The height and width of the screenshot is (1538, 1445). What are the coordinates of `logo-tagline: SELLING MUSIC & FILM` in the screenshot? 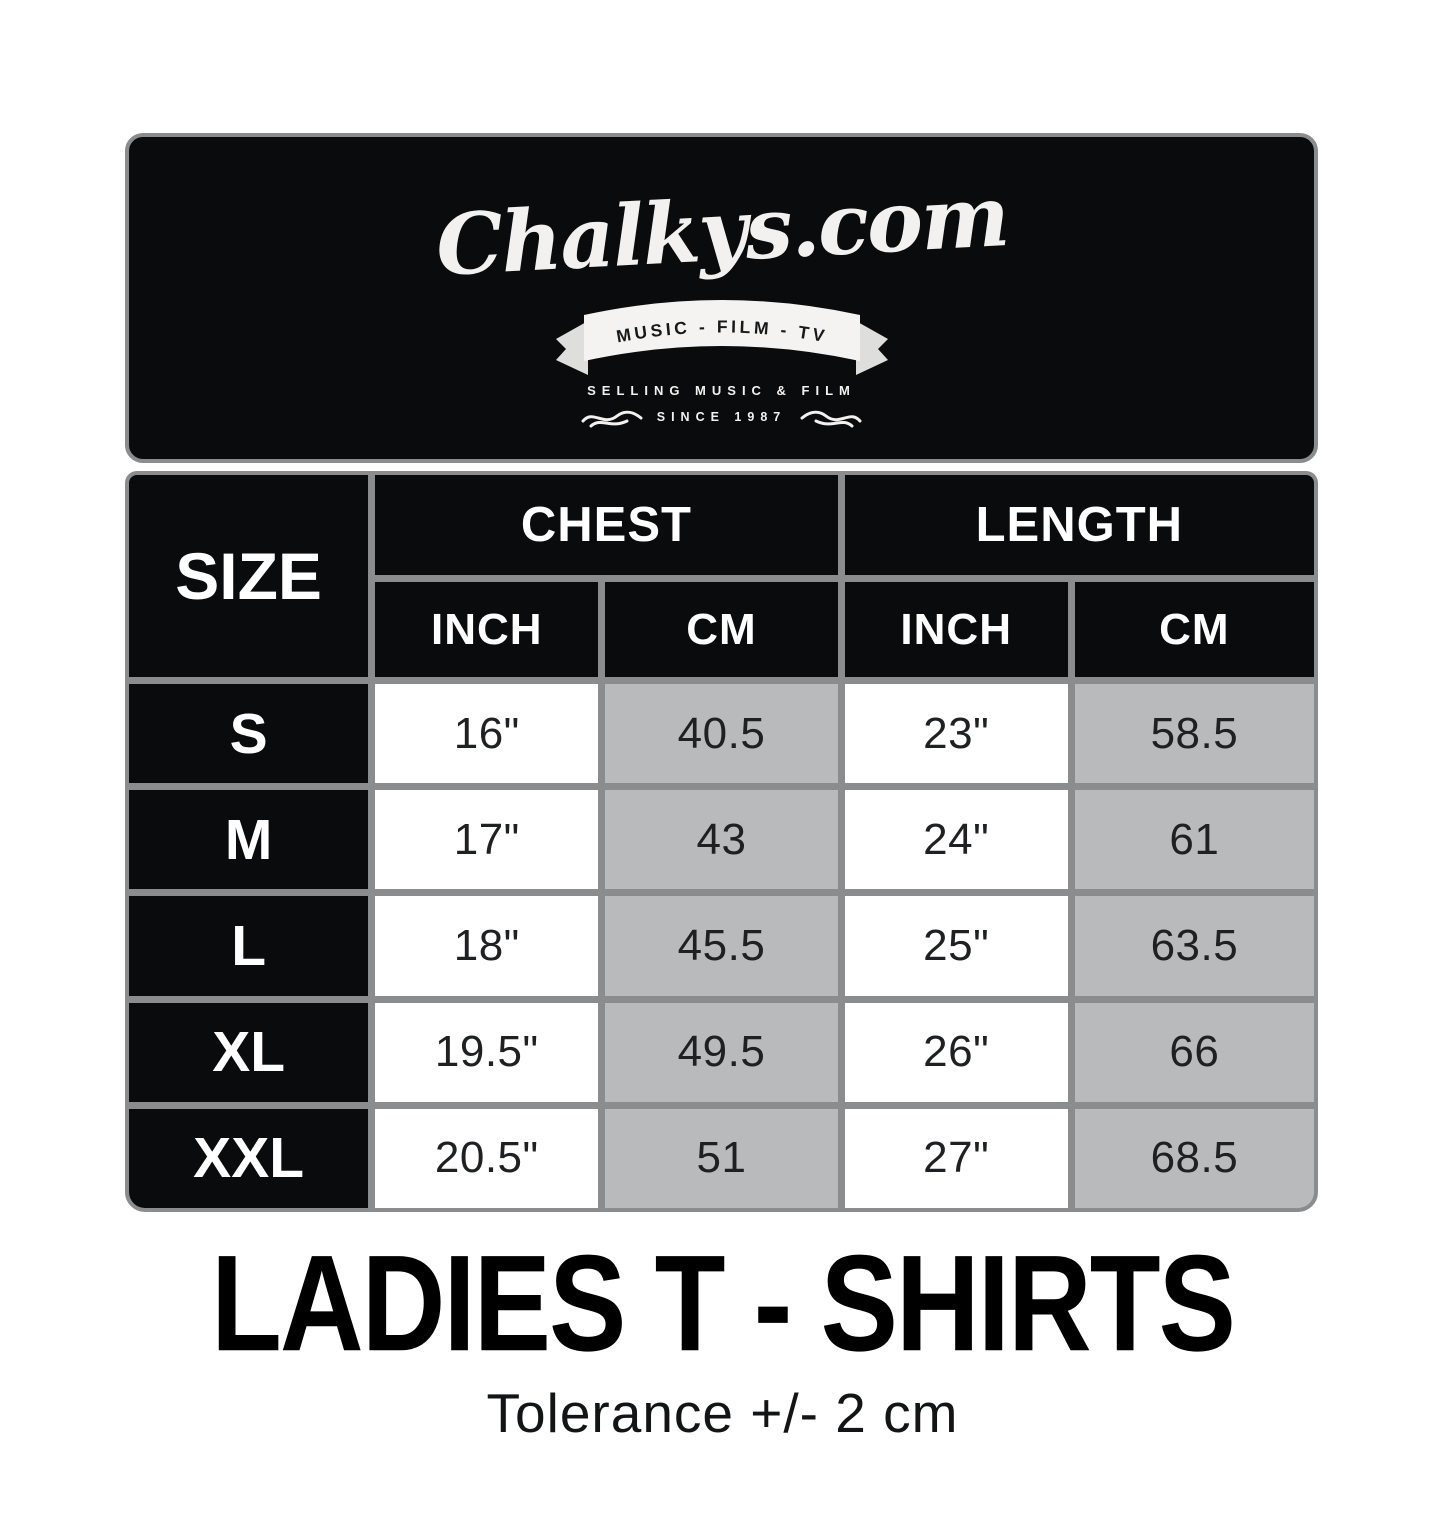 It's located at (721, 391).